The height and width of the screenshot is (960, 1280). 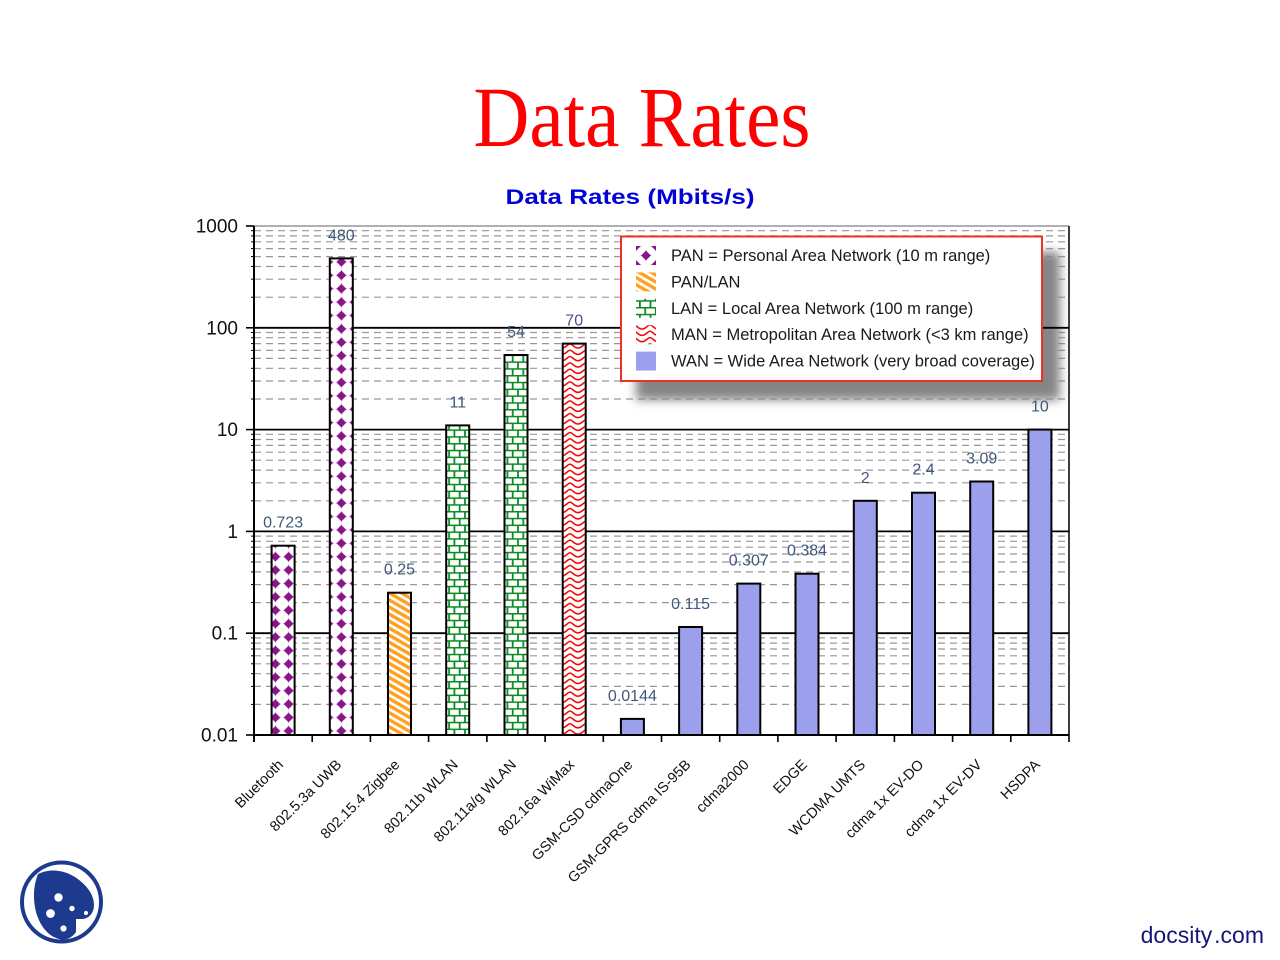 I want to click on svg-text: 0.0144, so click(x=632, y=696).